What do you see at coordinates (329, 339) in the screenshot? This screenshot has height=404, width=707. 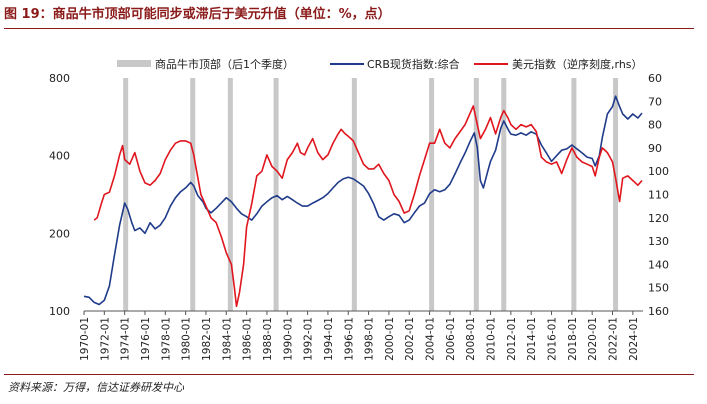 I see `x-tick-label: 1994-01` at bounding box center [329, 339].